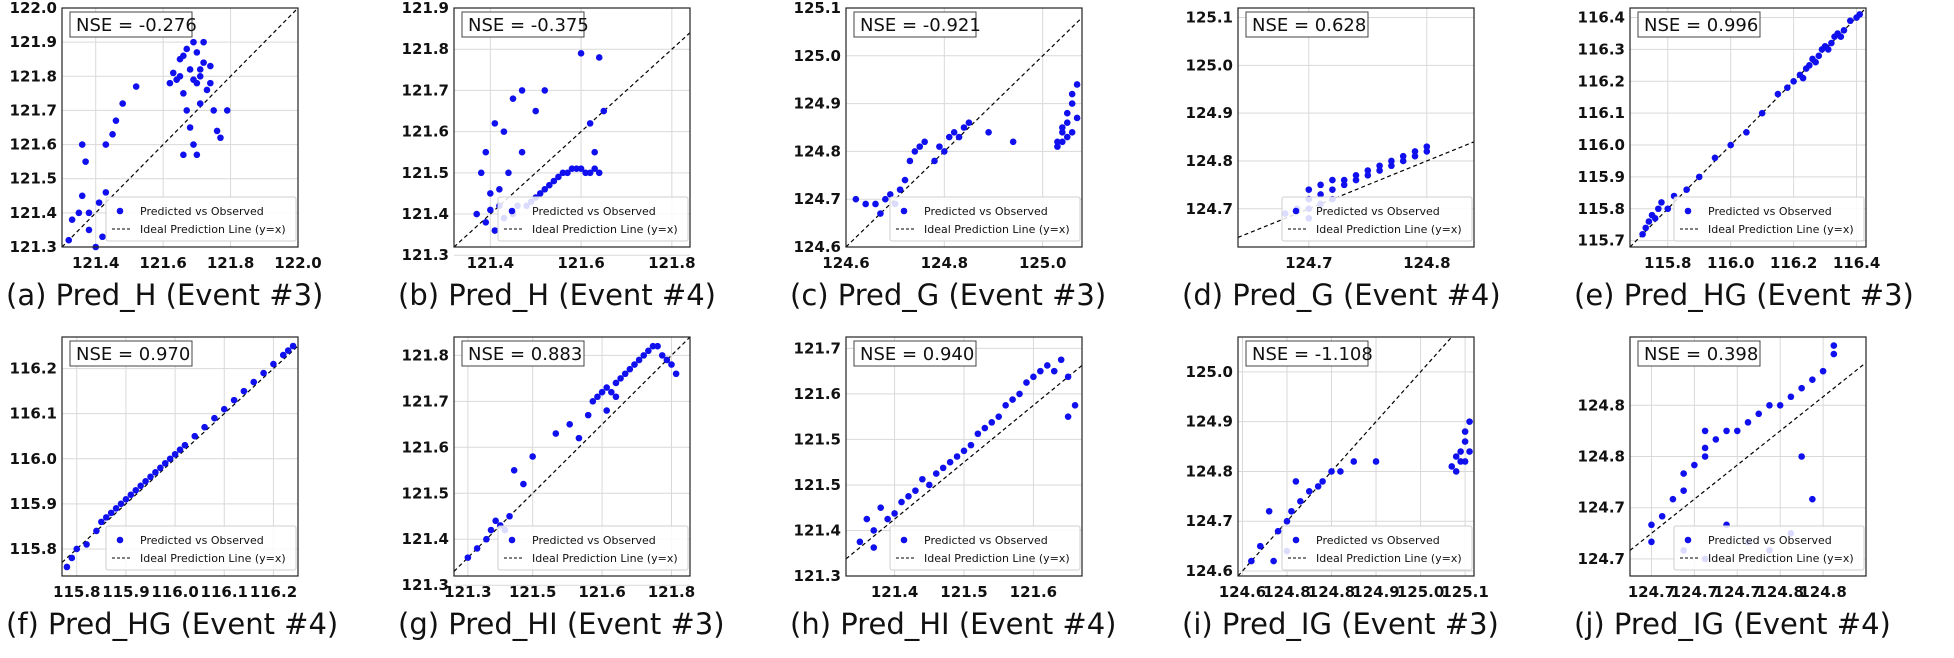  What do you see at coordinates (817, 247) in the screenshot?
I see `y-tick-label: 124.6` at bounding box center [817, 247].